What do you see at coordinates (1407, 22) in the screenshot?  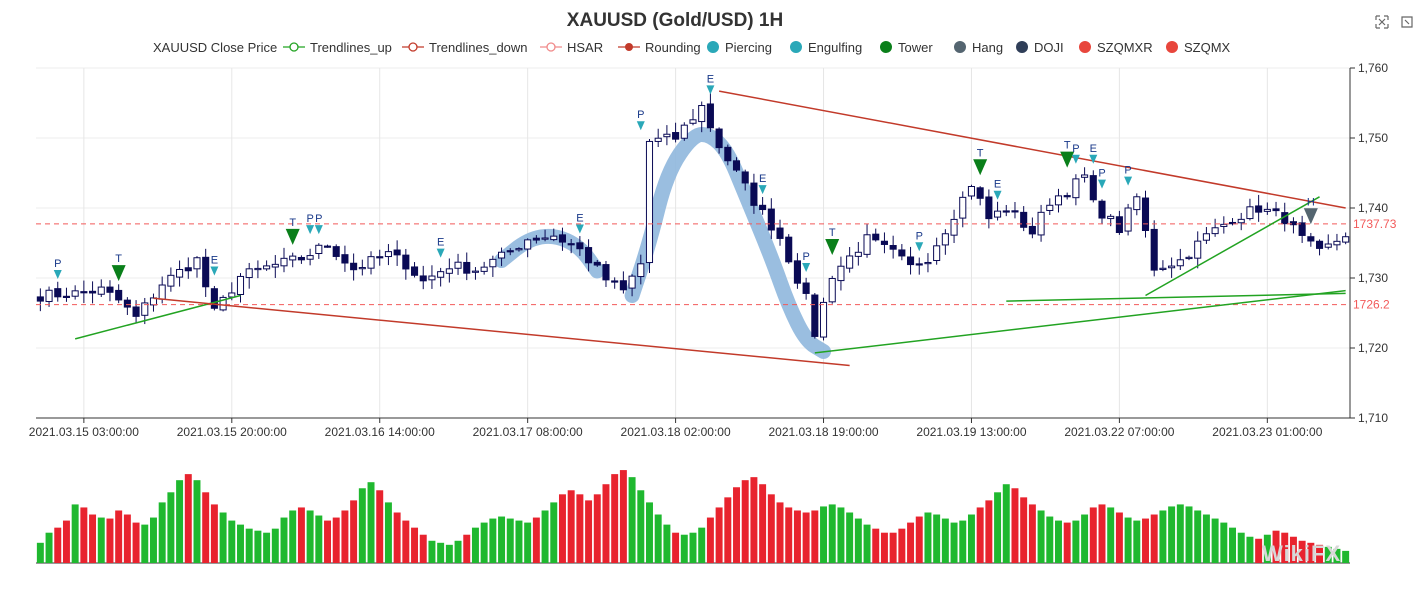 I see `zoom-icon` at bounding box center [1407, 22].